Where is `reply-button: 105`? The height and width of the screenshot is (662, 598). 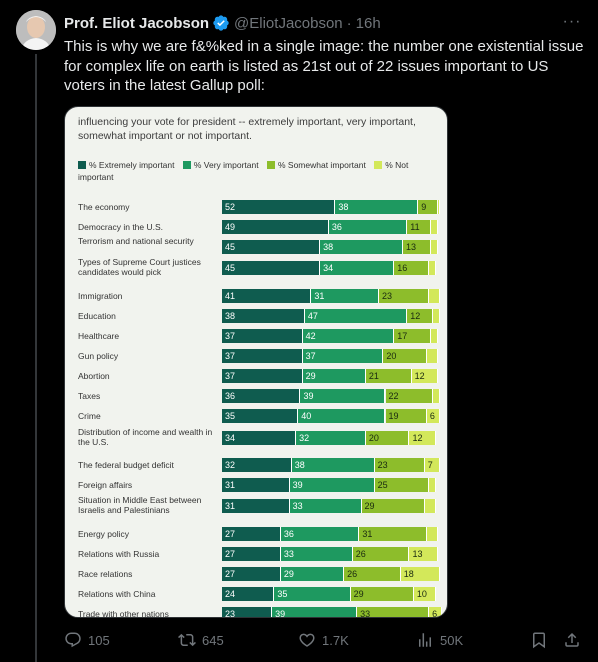
reply-button: 105 is located at coordinates (87, 640).